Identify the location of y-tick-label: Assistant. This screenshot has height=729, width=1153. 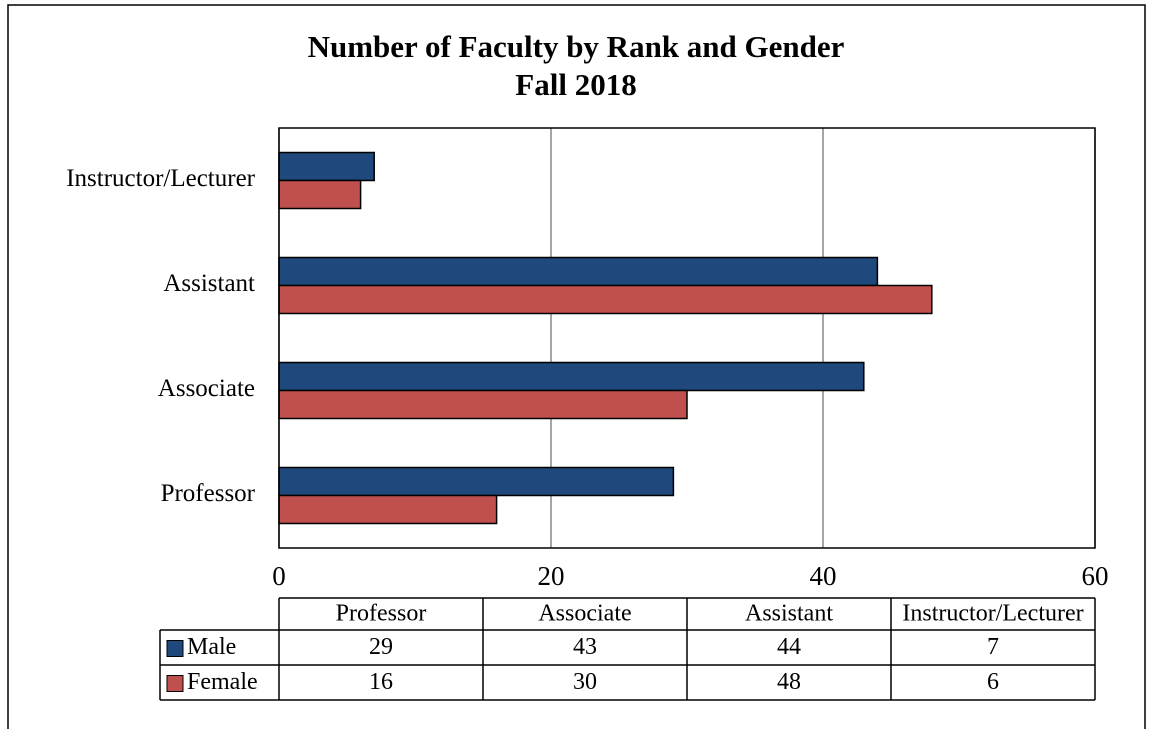
(209, 283).